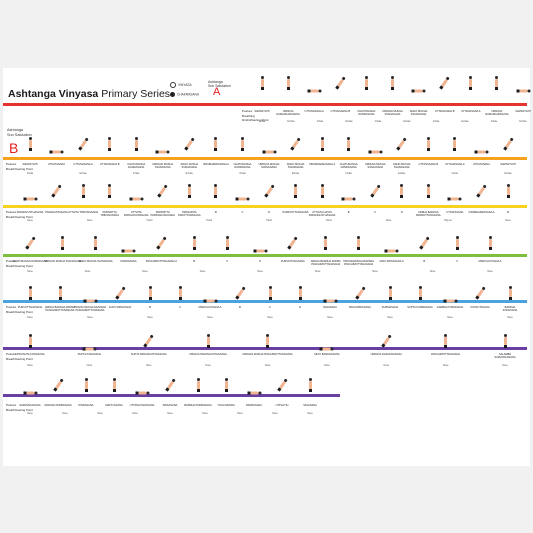  What do you see at coordinates (114, 405) in the screenshot?
I see `pose-label: MATSYASANA` at bounding box center [114, 405].